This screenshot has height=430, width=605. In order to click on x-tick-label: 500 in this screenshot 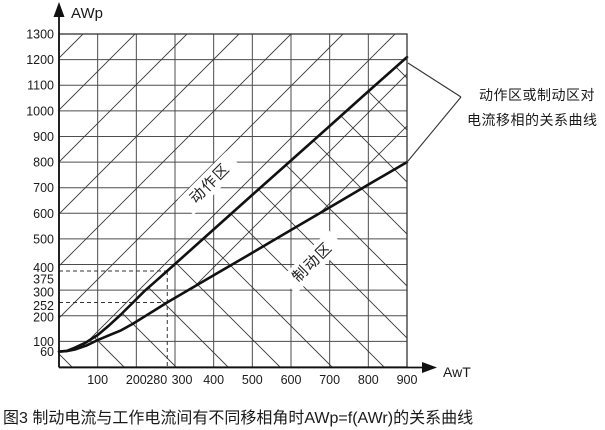, I will do `click(252, 380)`.